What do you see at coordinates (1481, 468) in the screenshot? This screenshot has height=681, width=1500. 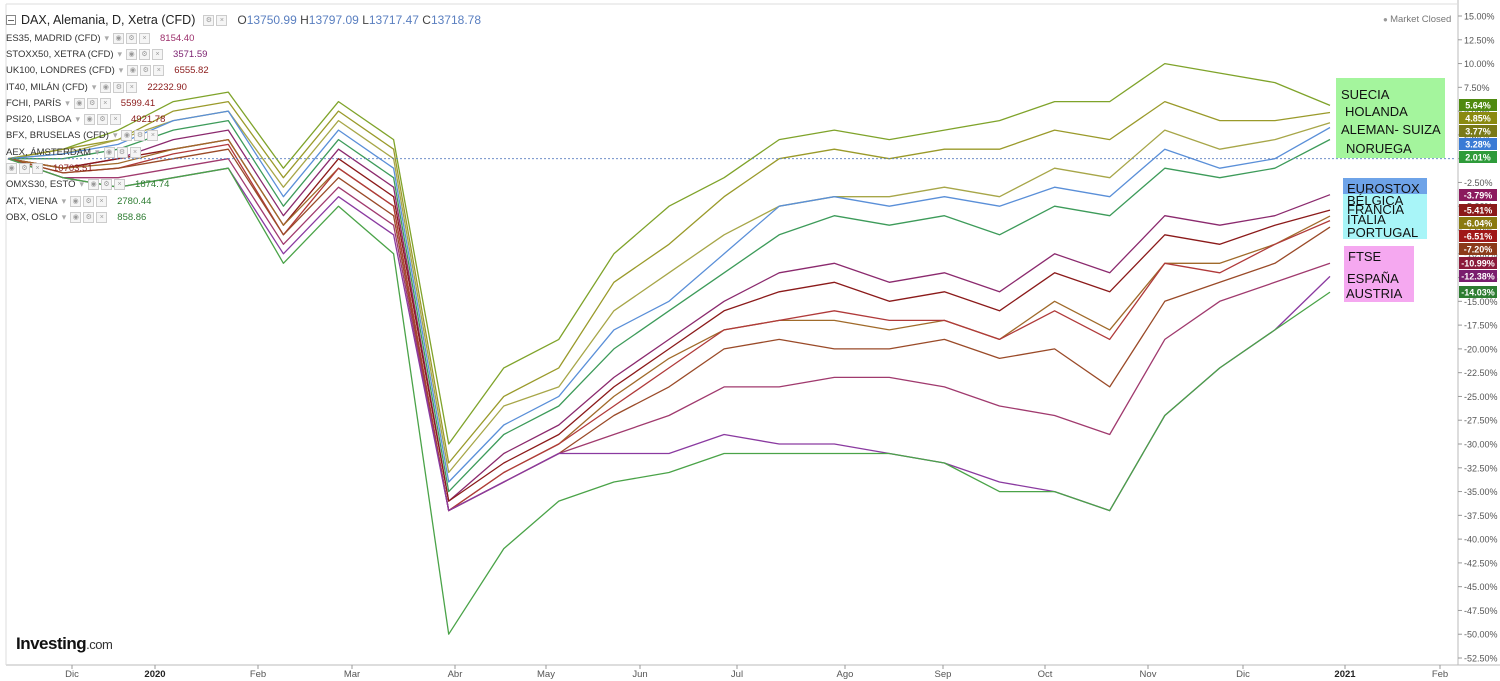 I see `y-tick-label: -32.50%` at bounding box center [1481, 468].